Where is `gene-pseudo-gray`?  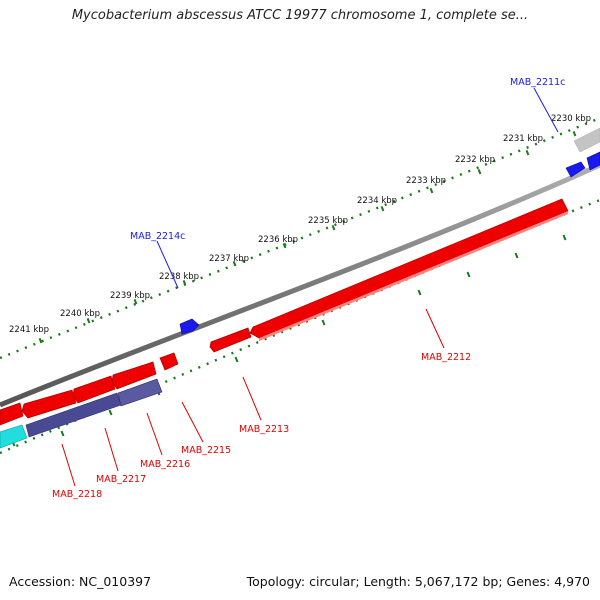
gene-pseudo-gray is located at coordinates (586, 140).